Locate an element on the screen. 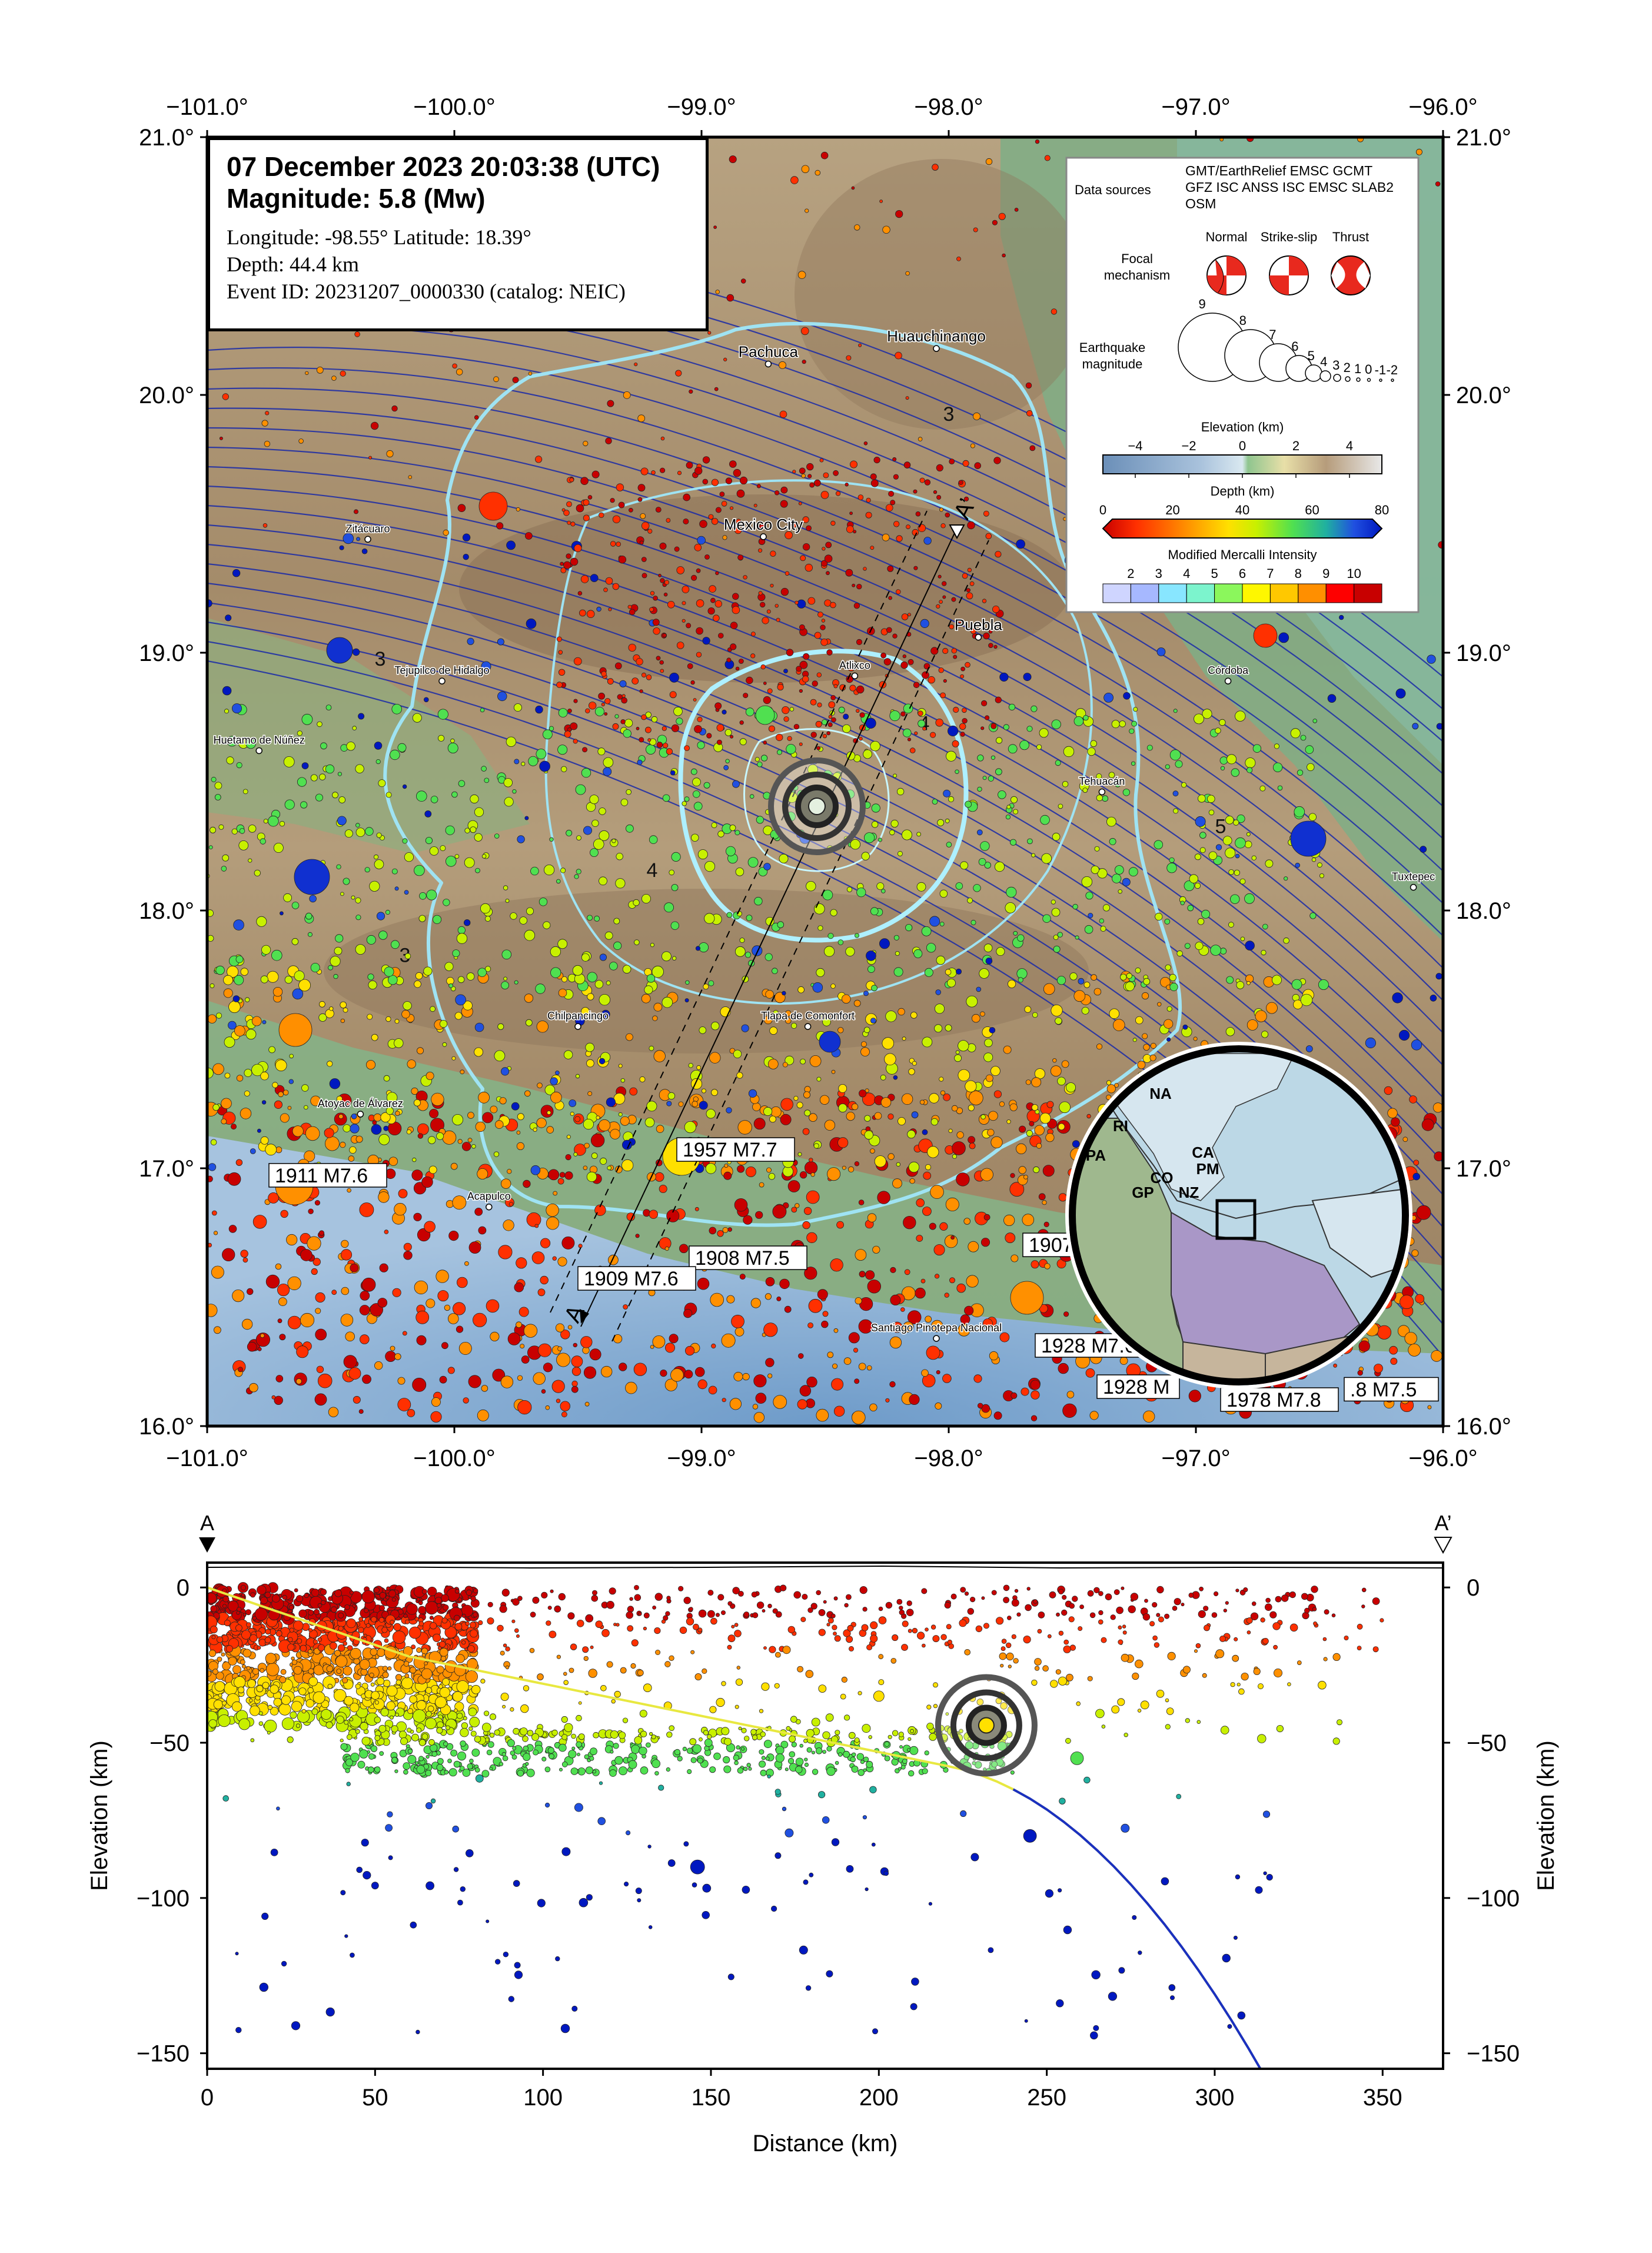 This screenshot has width=1652, height=2253. magnitude-label: 5 is located at coordinates (1311, 355).